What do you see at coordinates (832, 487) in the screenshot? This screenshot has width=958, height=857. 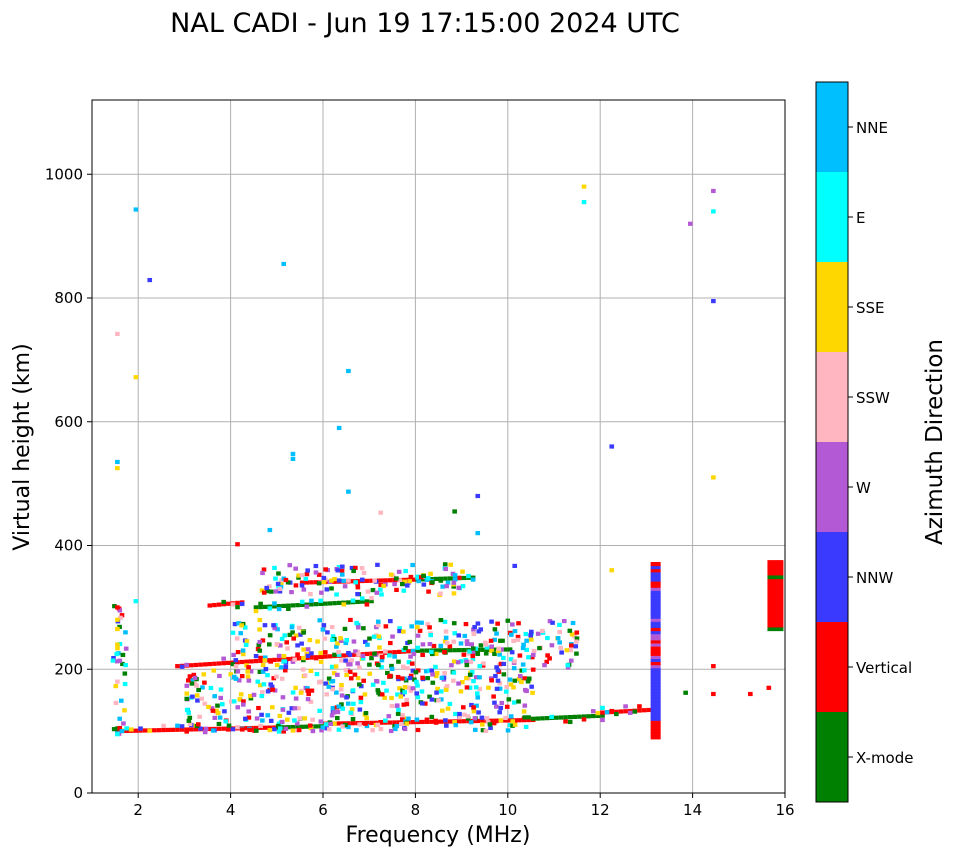 I see `colorbar-segment-w` at bounding box center [832, 487].